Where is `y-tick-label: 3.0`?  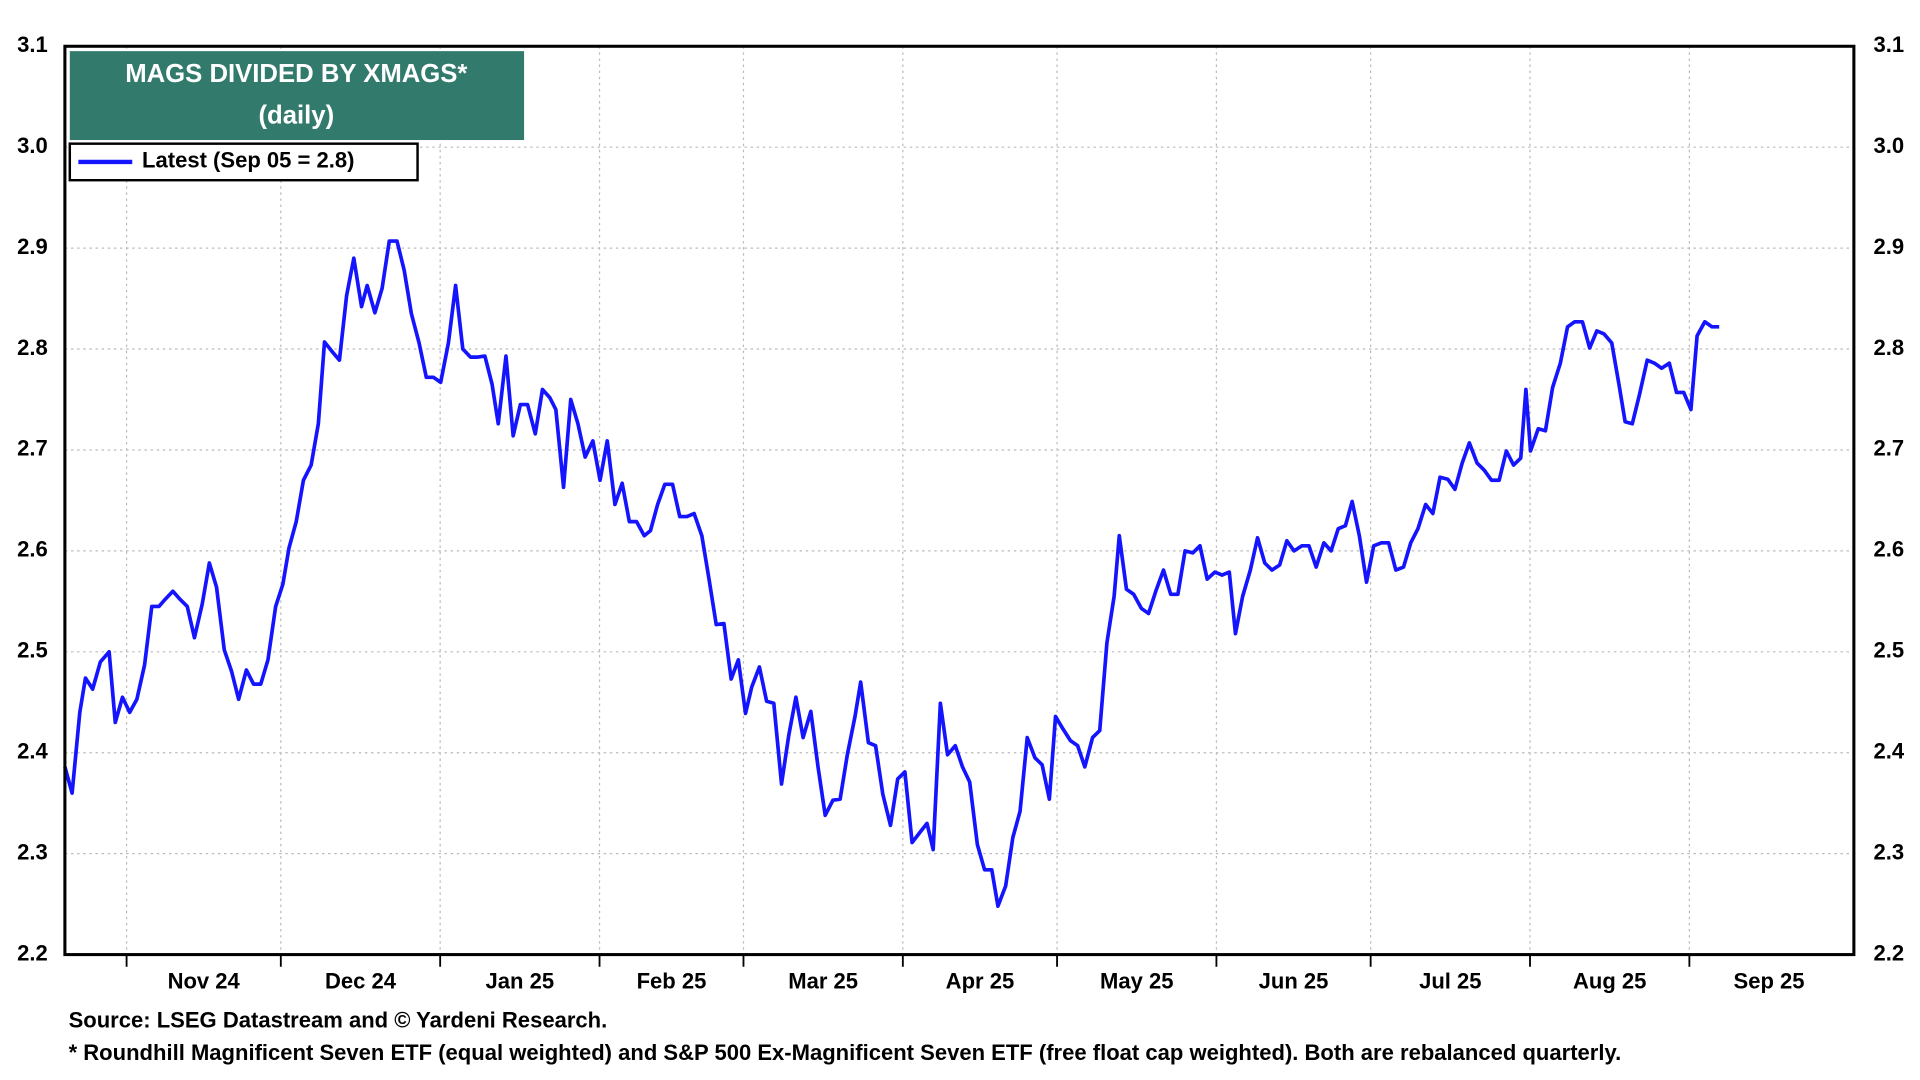
y-tick-label: 3.0 is located at coordinates (32, 145).